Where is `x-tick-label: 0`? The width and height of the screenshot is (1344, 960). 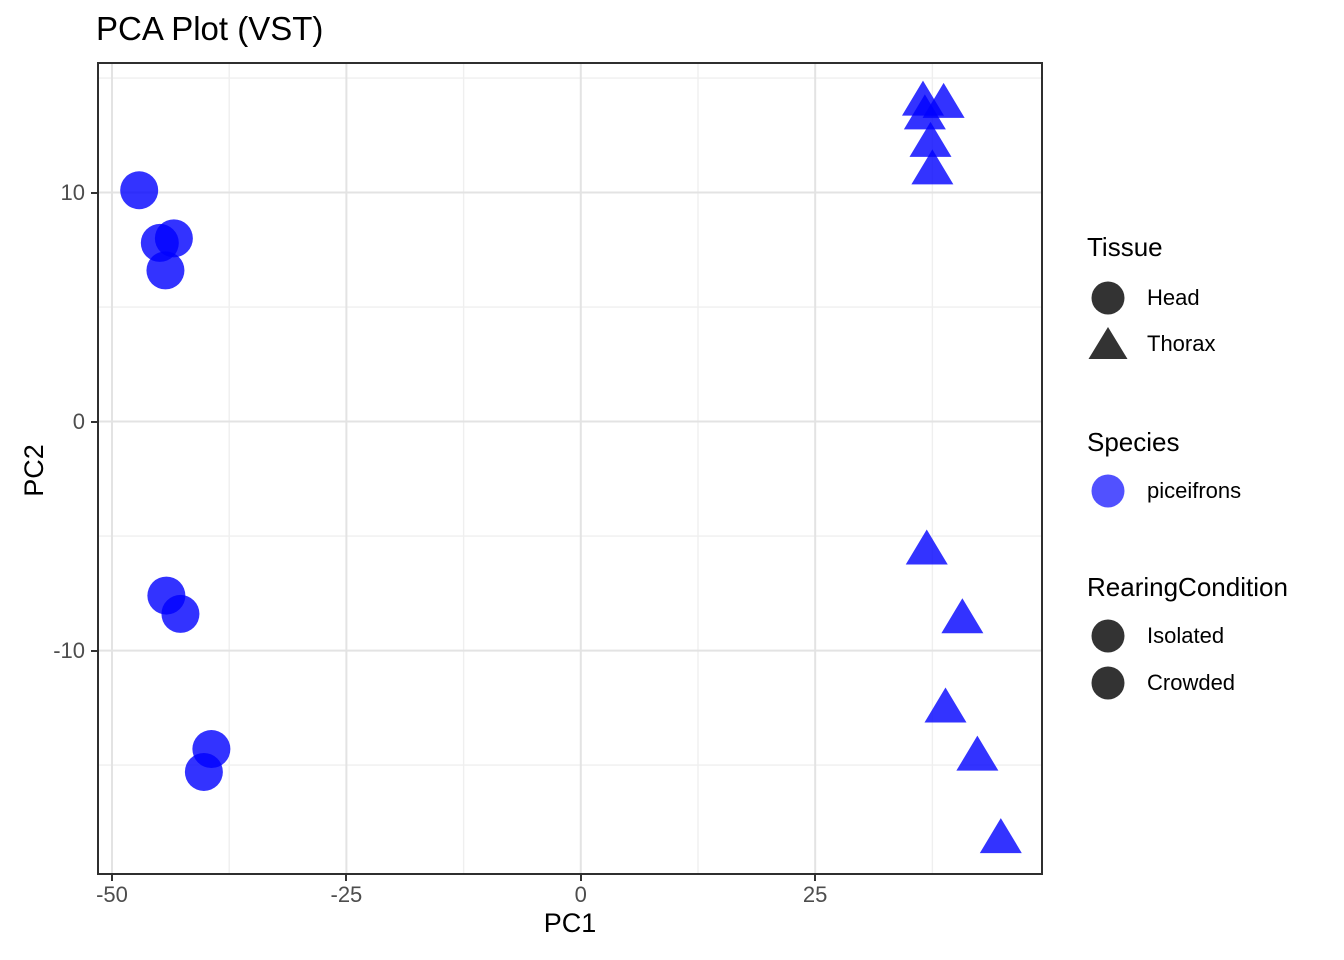
x-tick-label: 0 is located at coordinates (580, 894).